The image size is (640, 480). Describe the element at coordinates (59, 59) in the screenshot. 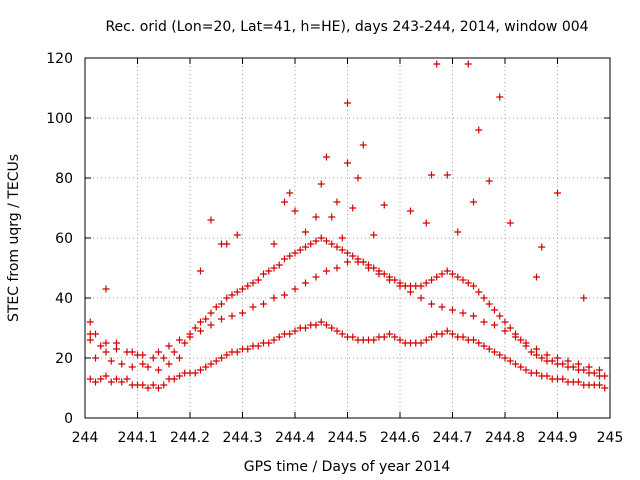

I see `y-tick-label: 120` at that location.